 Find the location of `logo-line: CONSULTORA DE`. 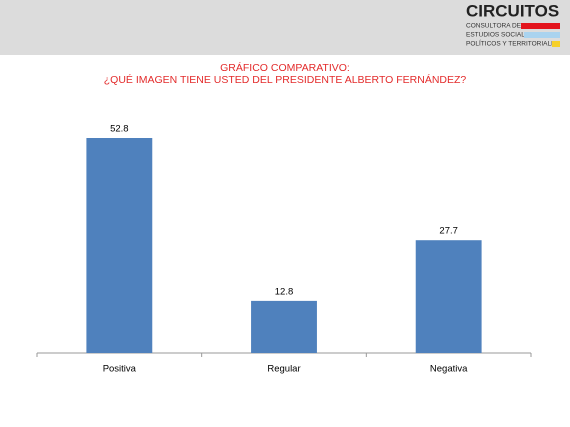

logo-line: CONSULTORA DE is located at coordinates (494, 26).